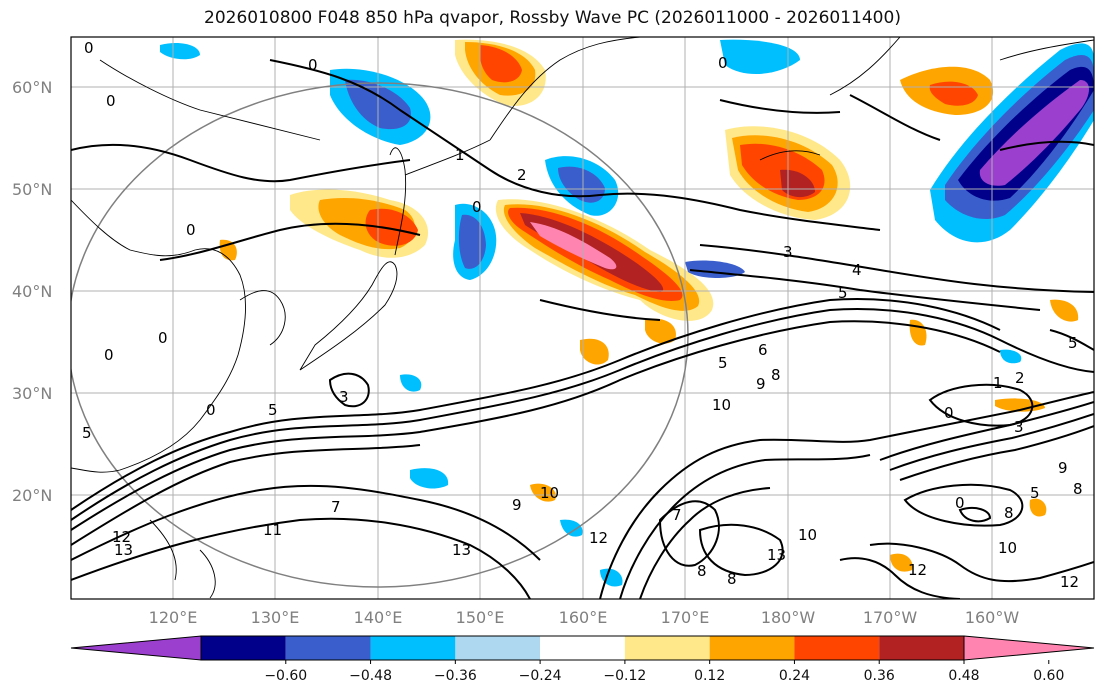 This screenshot has width=1105, height=692. What do you see at coordinates (1029, 648) in the screenshot?
I see `colorbar-extend-high` at bounding box center [1029, 648].